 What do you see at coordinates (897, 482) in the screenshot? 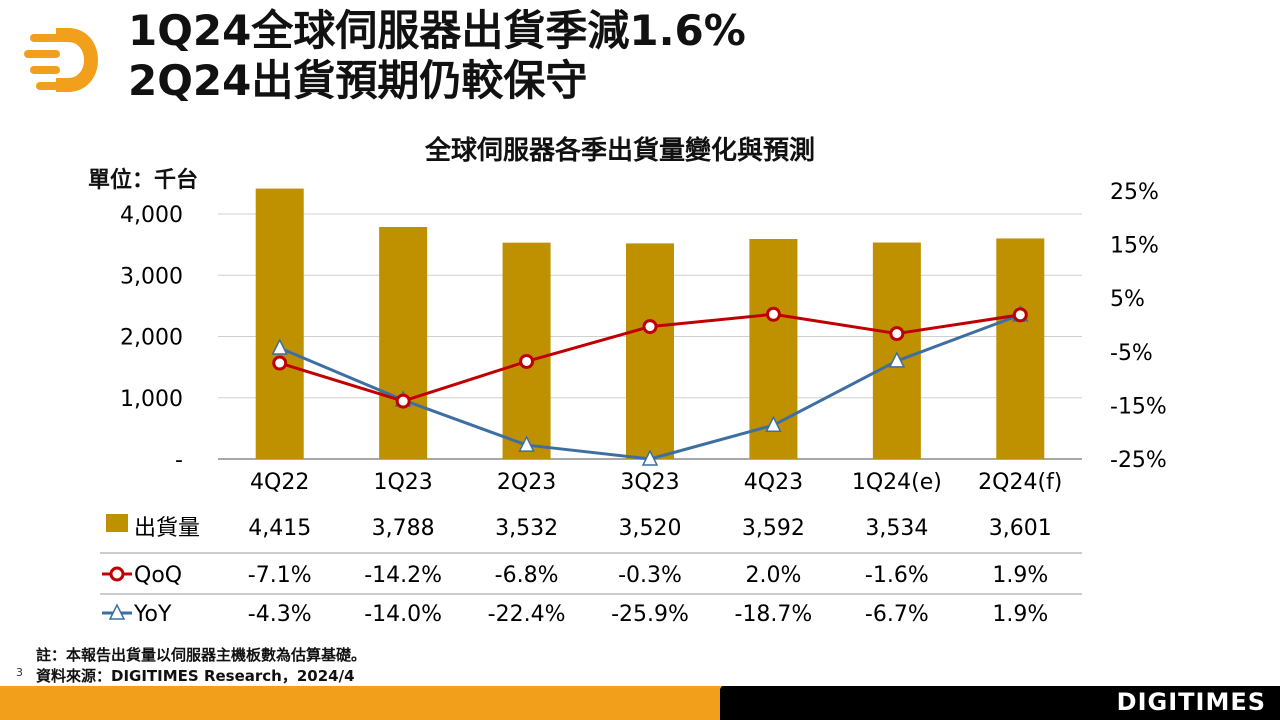
I see `category-label: 1Q24(e)` at bounding box center [897, 482].